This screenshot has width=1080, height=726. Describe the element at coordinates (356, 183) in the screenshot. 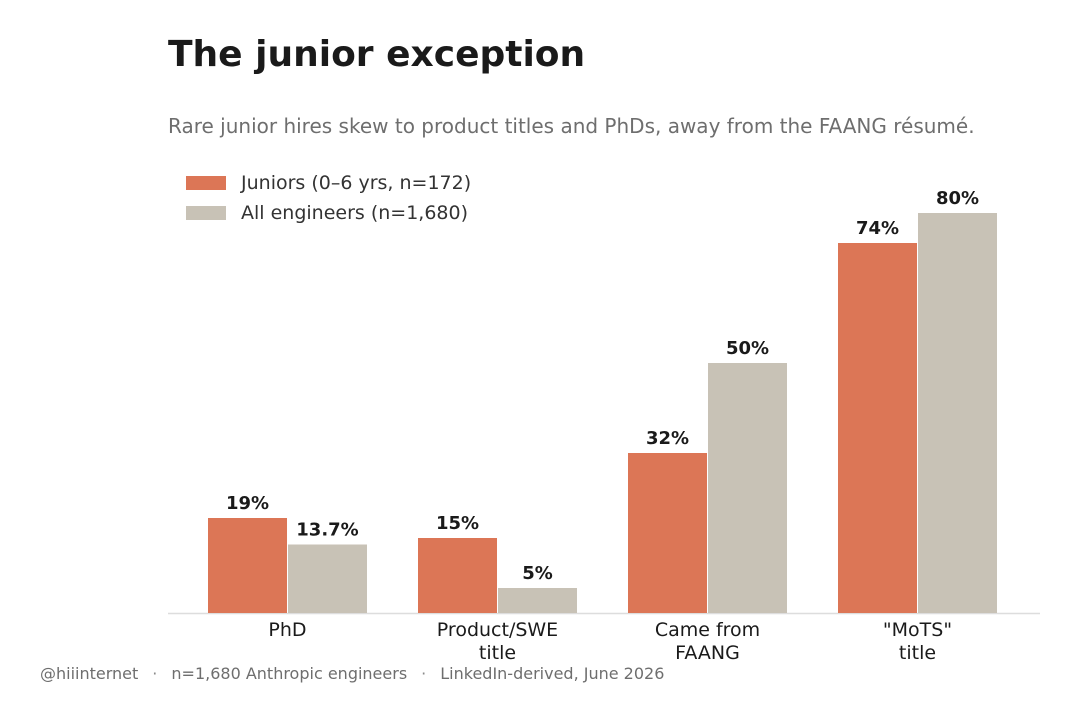

I see `legend-label-juniors: Juniors (0–6 yrs, n=172)` at that location.